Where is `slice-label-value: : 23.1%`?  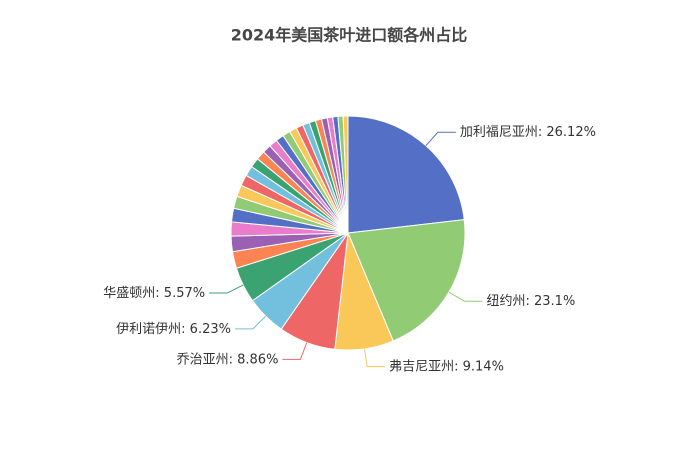 slice-label-value: : 23.1% is located at coordinates (551, 301).